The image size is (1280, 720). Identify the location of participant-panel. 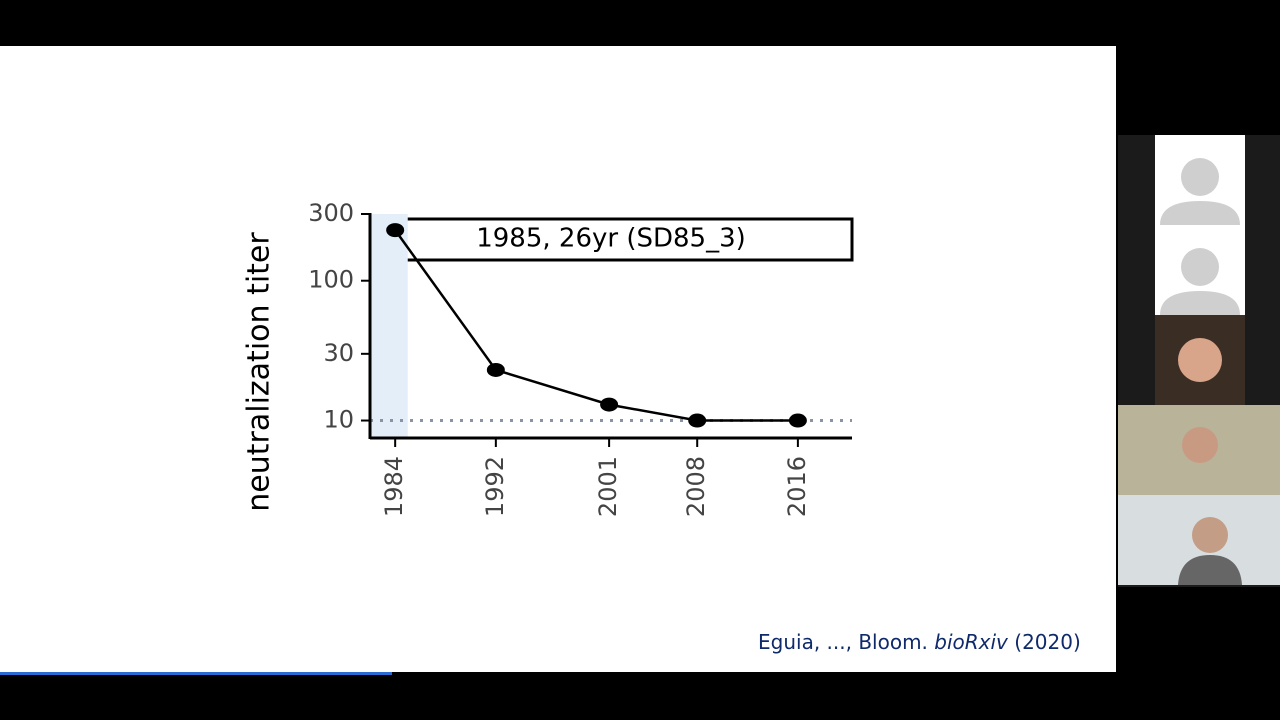
(1199, 361).